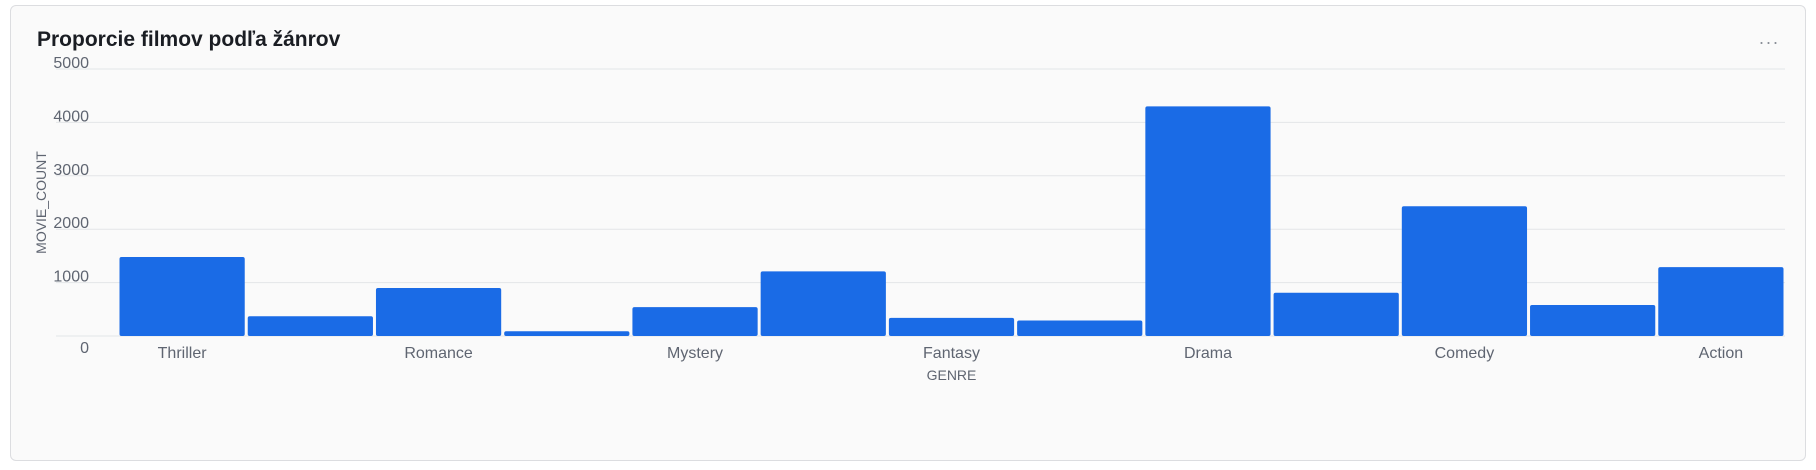 Image resolution: width=1816 pixels, height=470 pixels. I want to click on x-tick-label: Mystery, so click(695, 353).